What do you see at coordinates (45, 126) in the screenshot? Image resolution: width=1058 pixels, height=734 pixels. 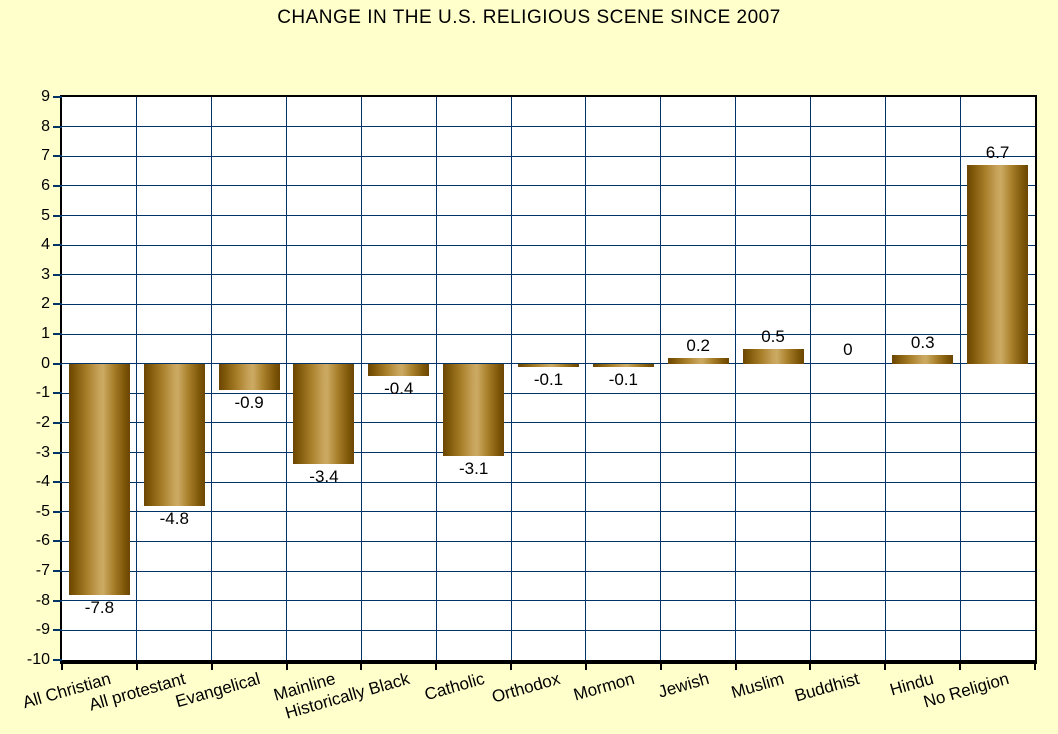 I see `y-axis-tick-label: 8` at bounding box center [45, 126].